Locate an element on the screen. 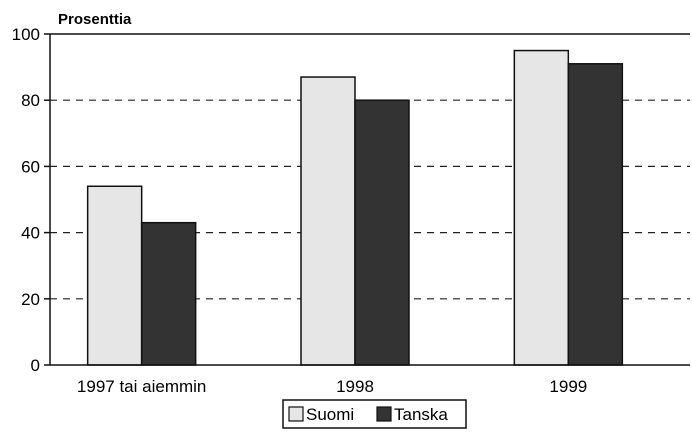  x-category-label: 1998 is located at coordinates (355, 386).